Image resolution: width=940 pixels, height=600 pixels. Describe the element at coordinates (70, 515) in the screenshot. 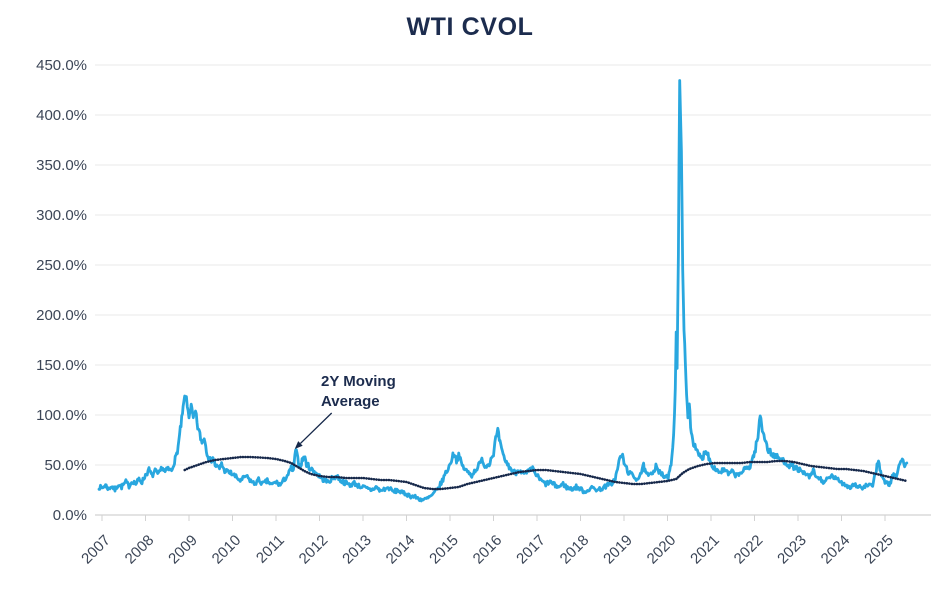

I see `y-axis-tick-label: 0.0%` at that location.